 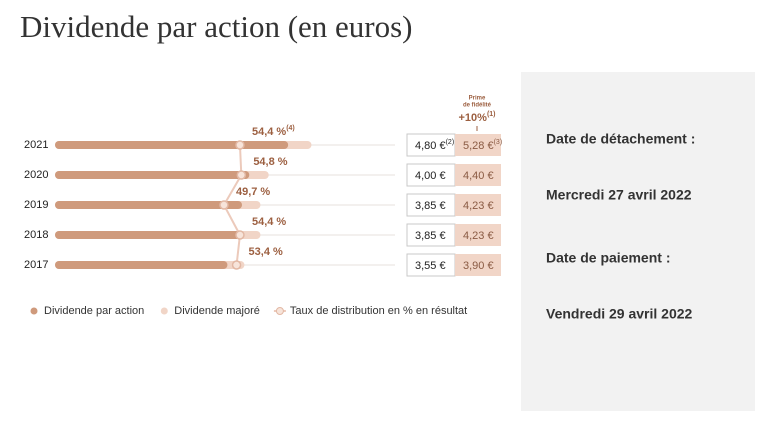 I want to click on value-text: 5,28 €, so click(x=478, y=146).